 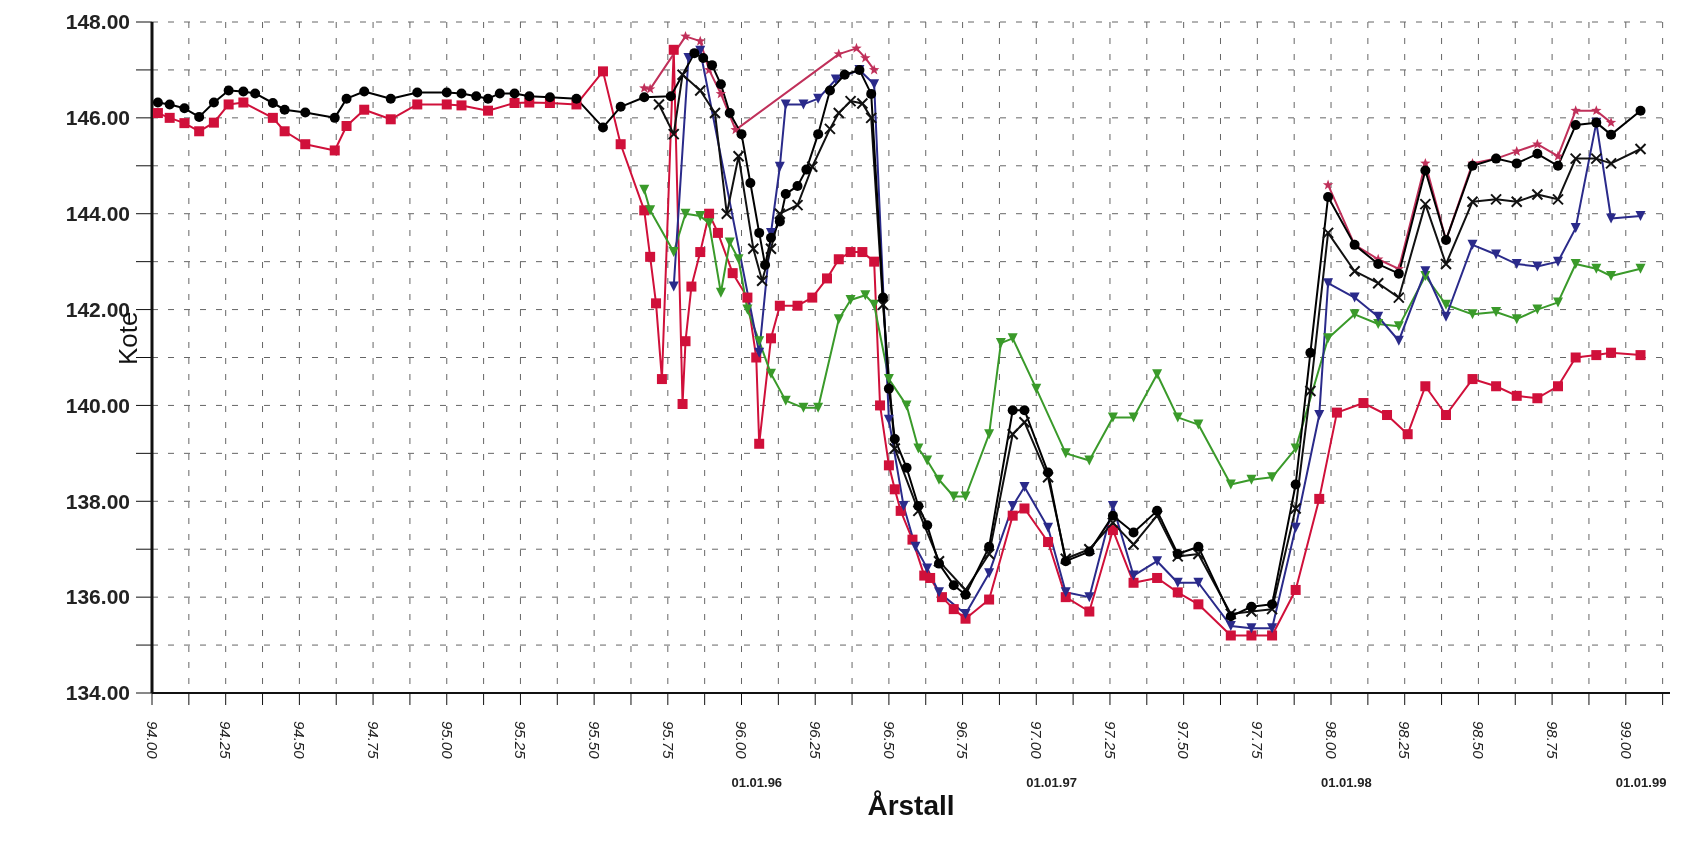 What do you see at coordinates (97, 405) in the screenshot?
I see `y-tick-label: 140.00` at bounding box center [97, 405].